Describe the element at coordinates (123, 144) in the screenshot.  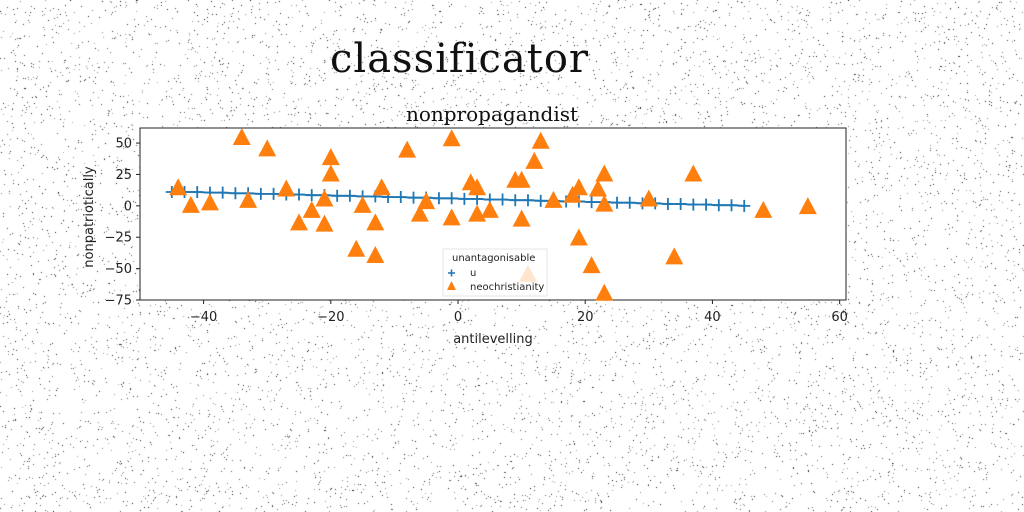
I see `y-tick-label: 50` at that location.